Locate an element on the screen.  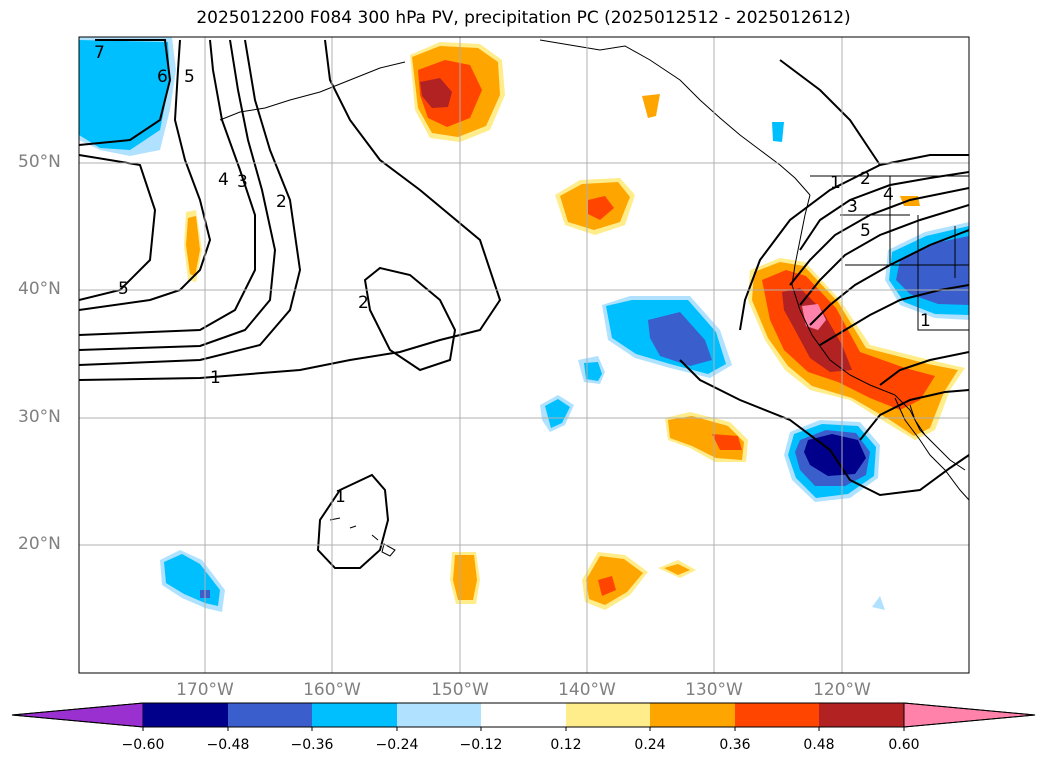
colorbar-extend-low is located at coordinates (77, 715).